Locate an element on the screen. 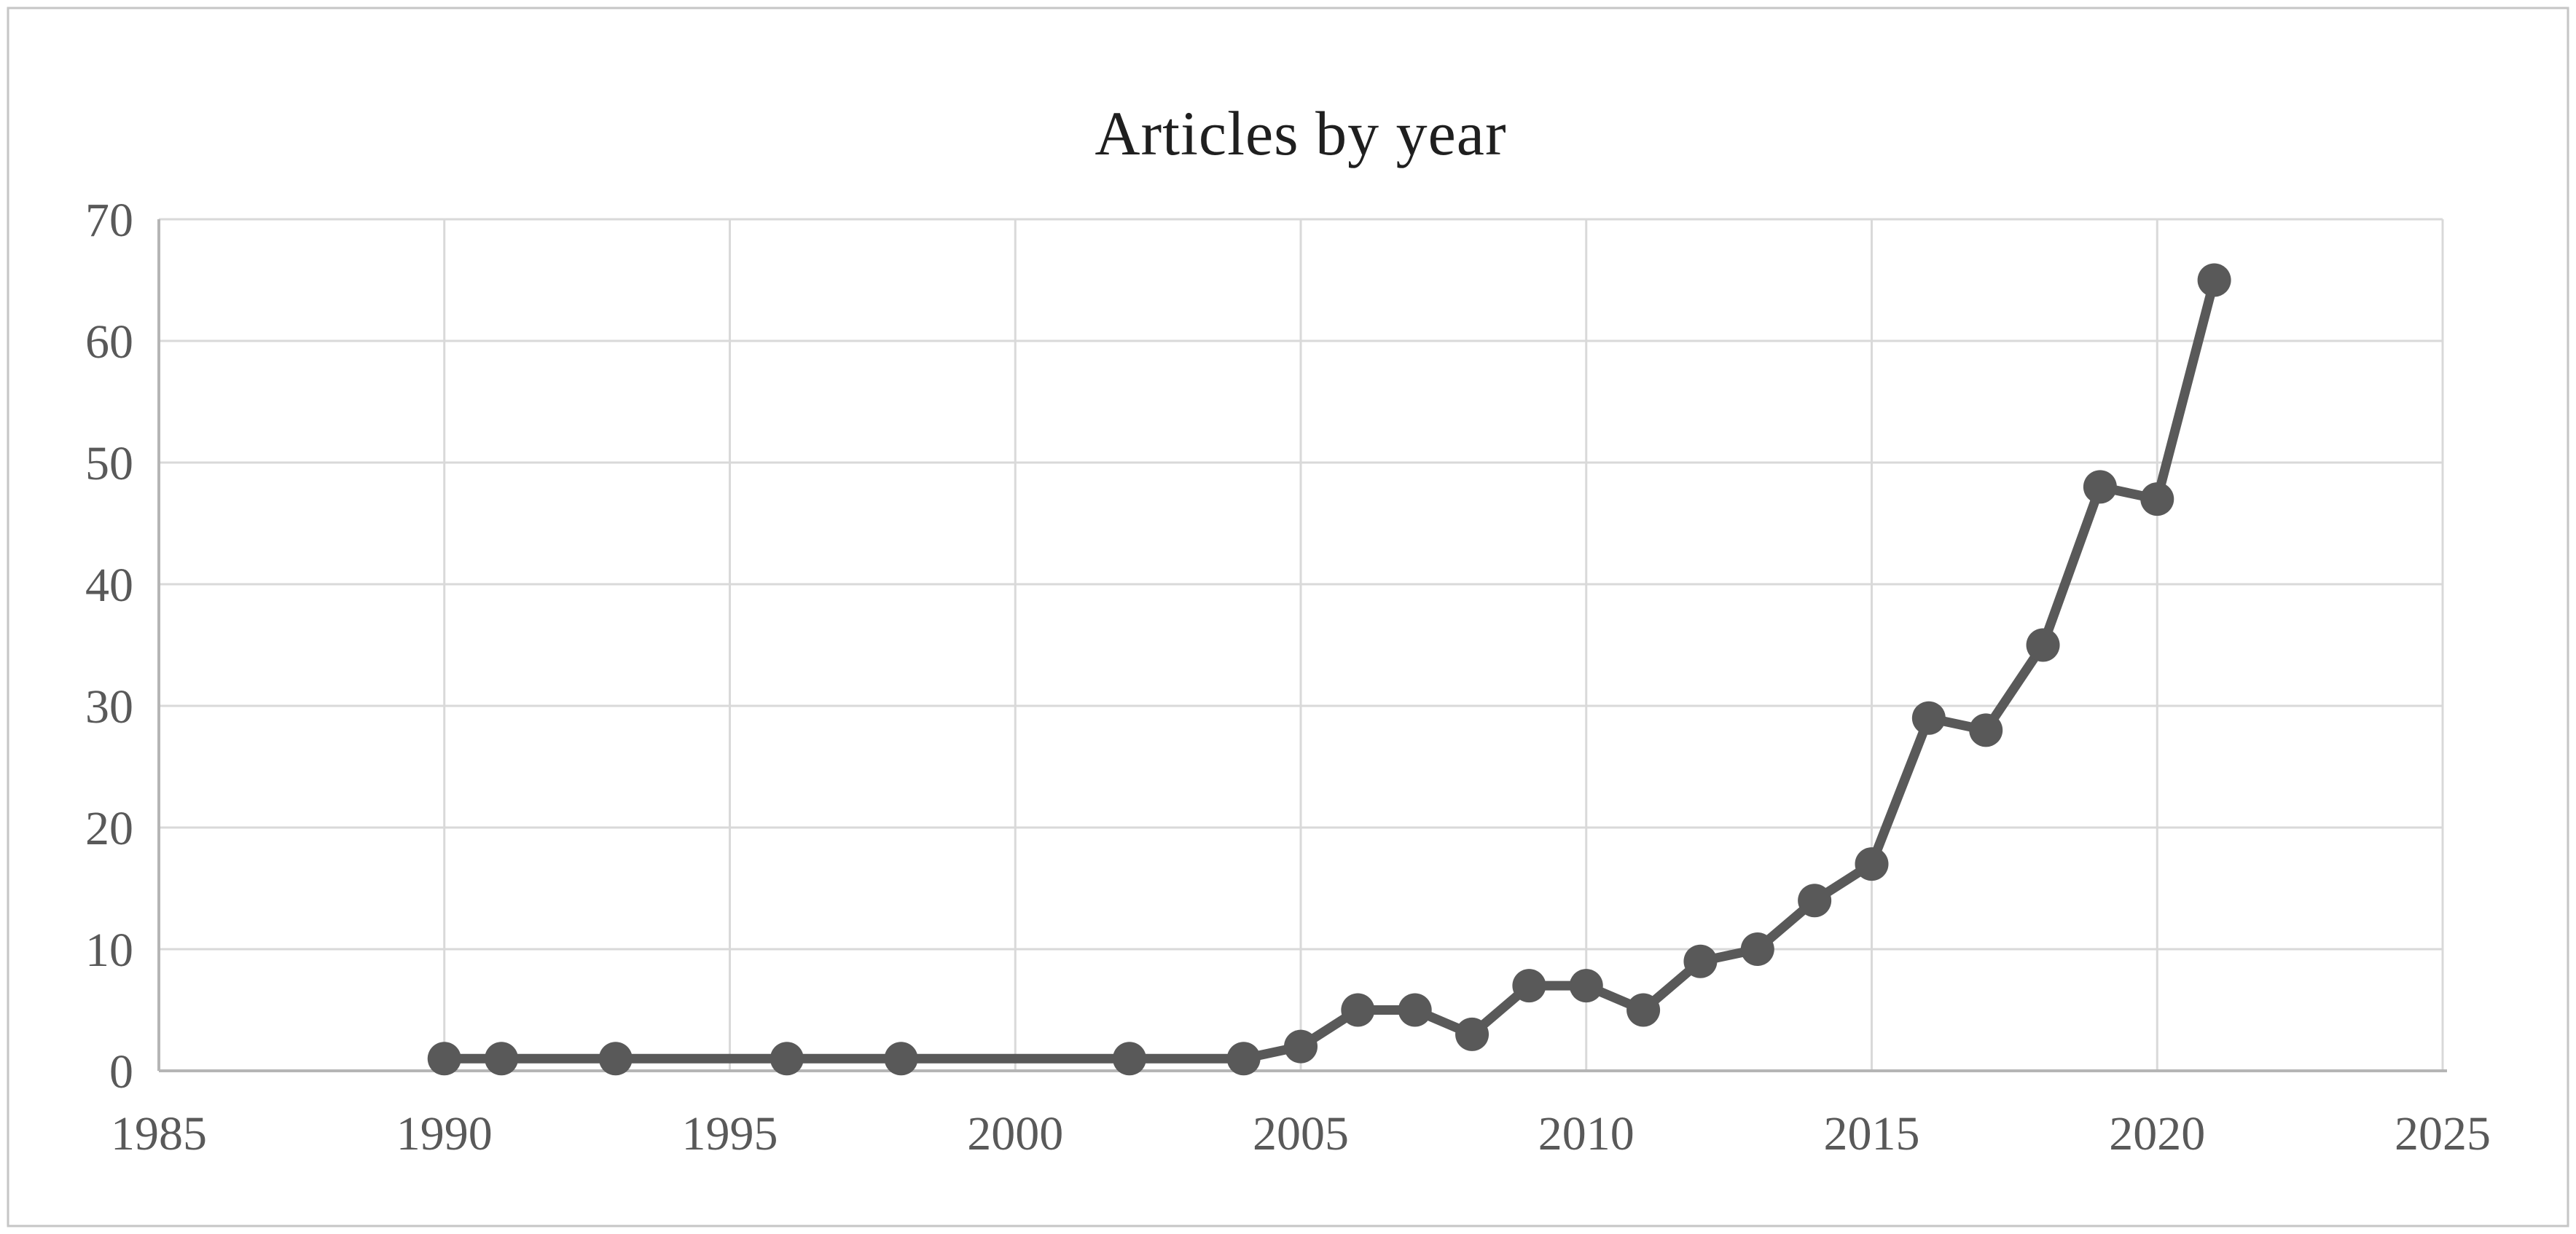  y-tick-label: 50 is located at coordinates (109, 463).